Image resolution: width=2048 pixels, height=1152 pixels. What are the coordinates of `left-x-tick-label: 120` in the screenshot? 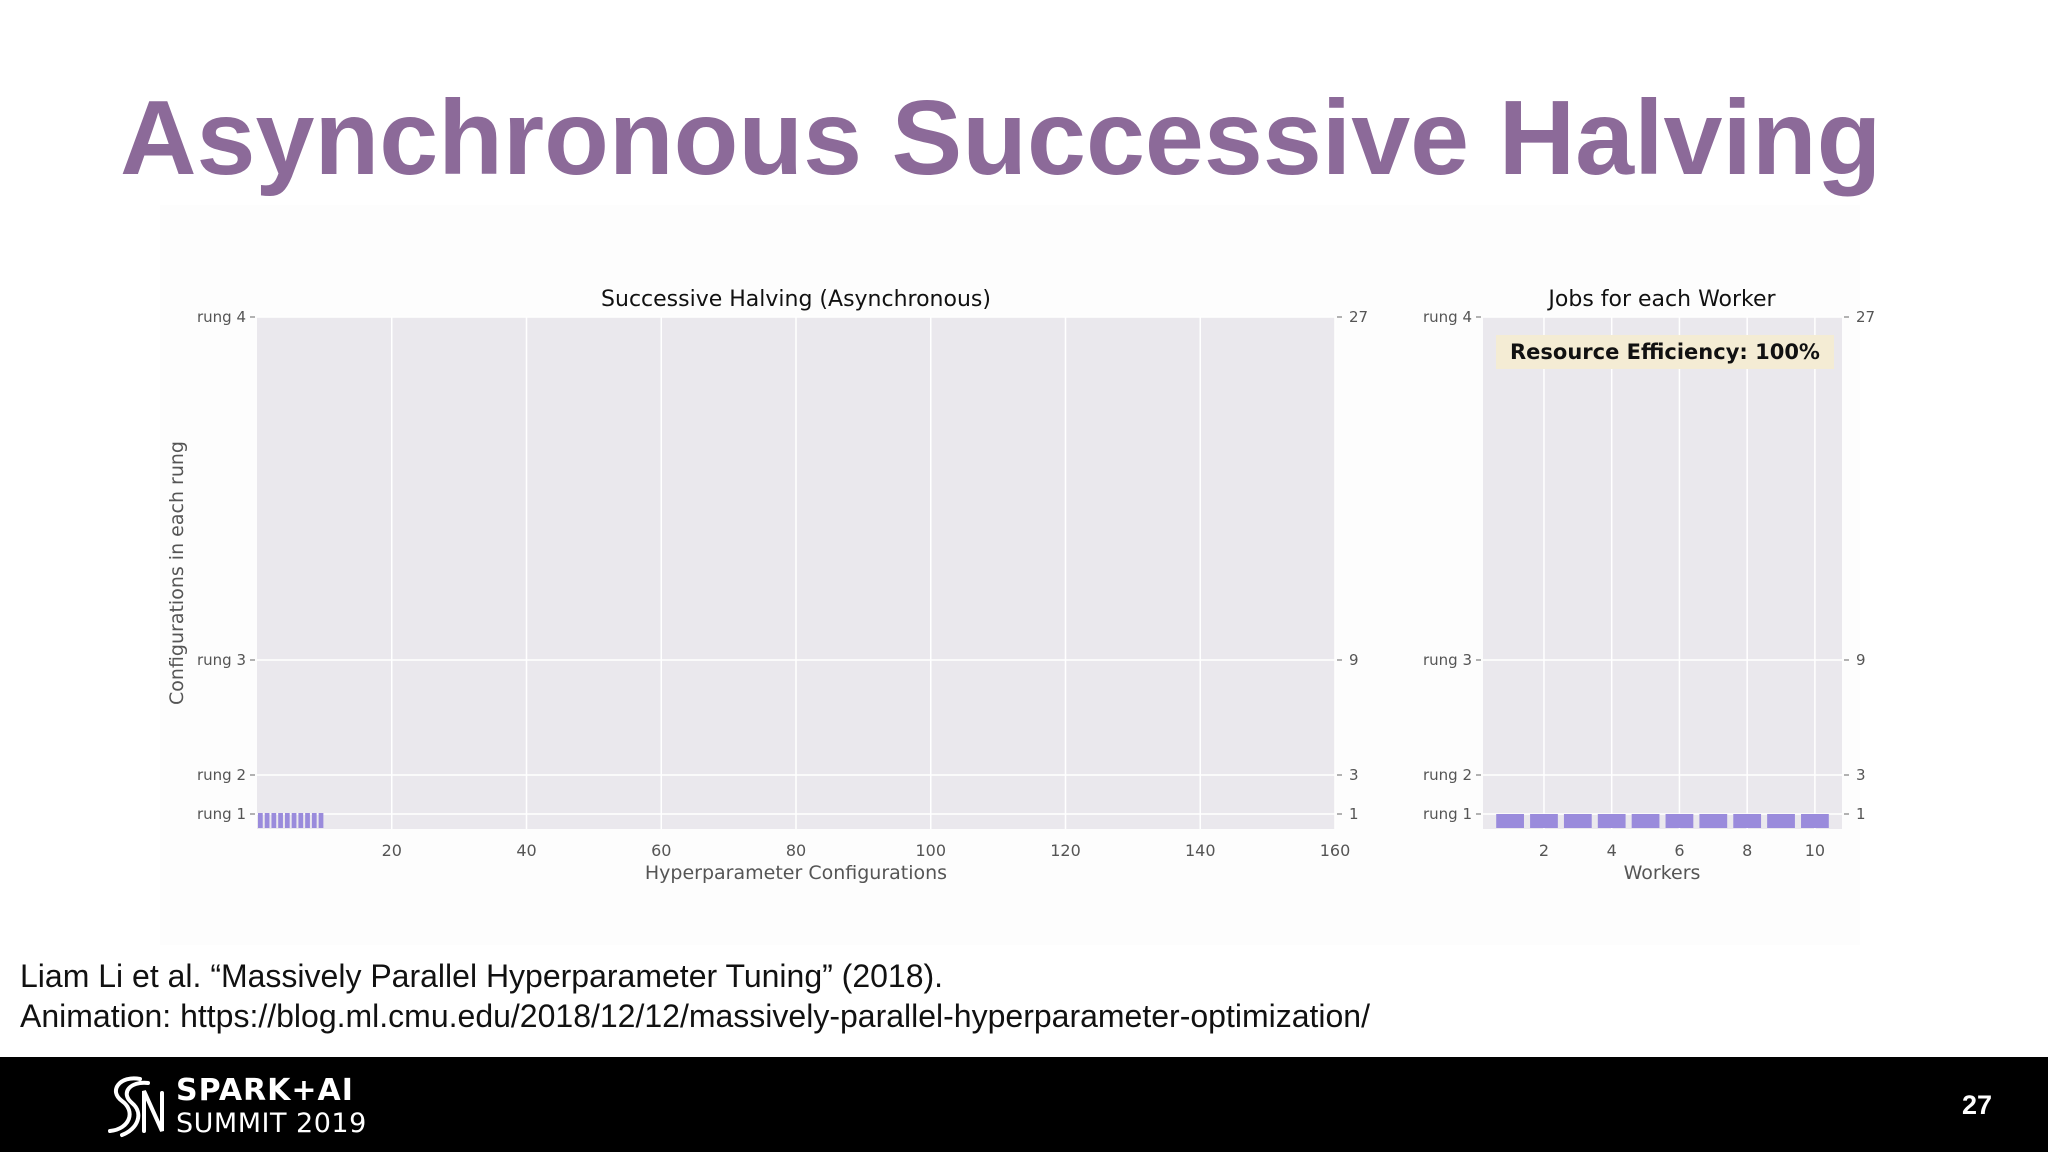 It's located at (1065, 850).